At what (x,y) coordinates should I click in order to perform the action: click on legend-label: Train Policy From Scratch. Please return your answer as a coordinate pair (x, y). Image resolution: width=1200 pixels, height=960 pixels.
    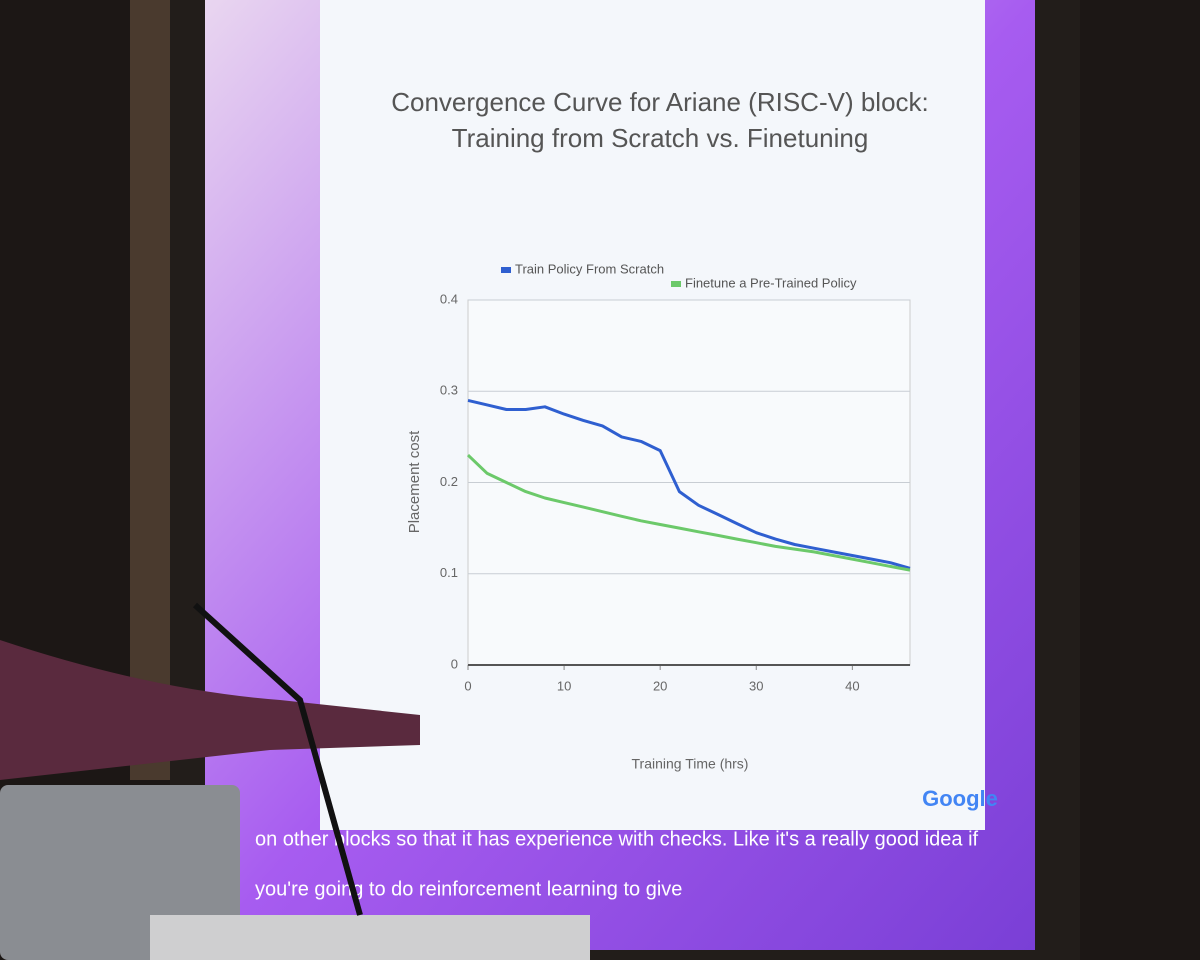
    Looking at the image, I should click on (589, 268).